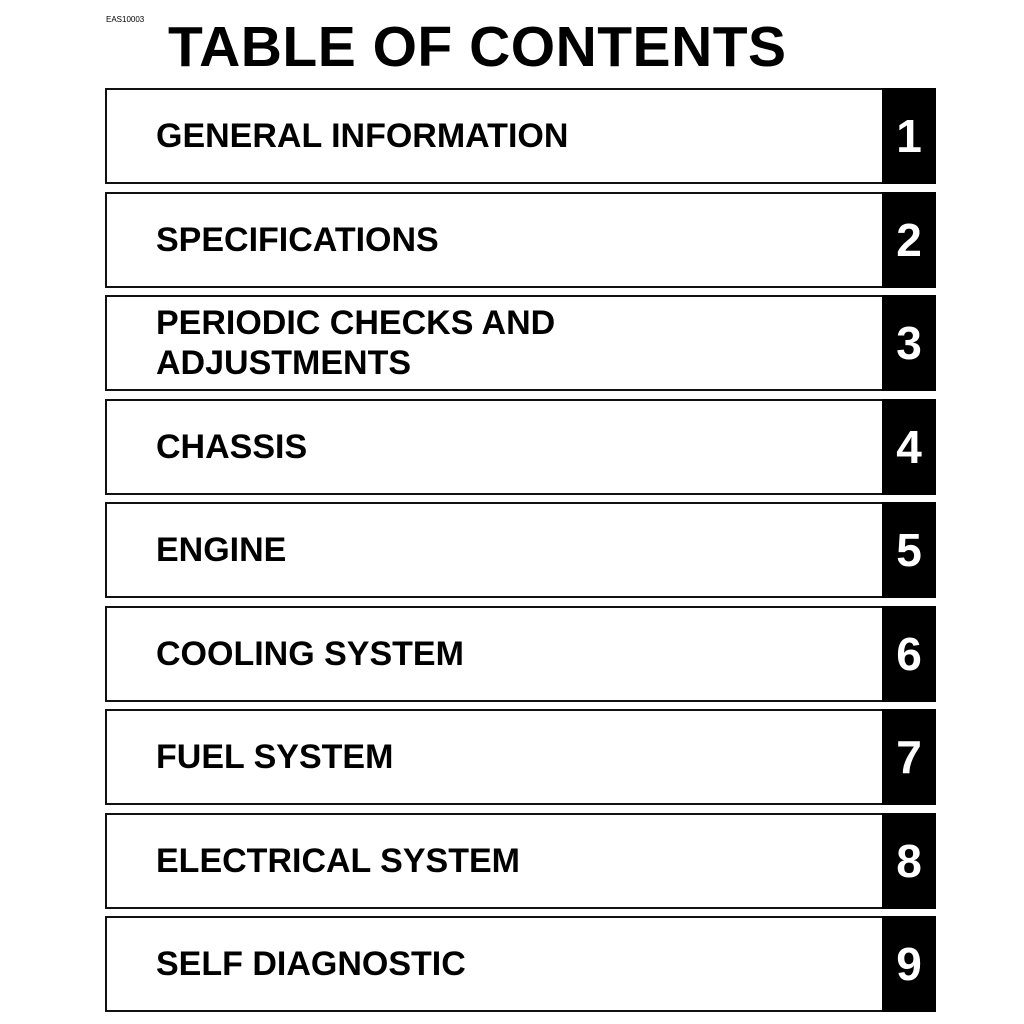 The width and height of the screenshot is (1024, 1024). What do you see at coordinates (520, 653) in the screenshot?
I see `chapter-entry: COOLING SYSTEM 6` at bounding box center [520, 653].